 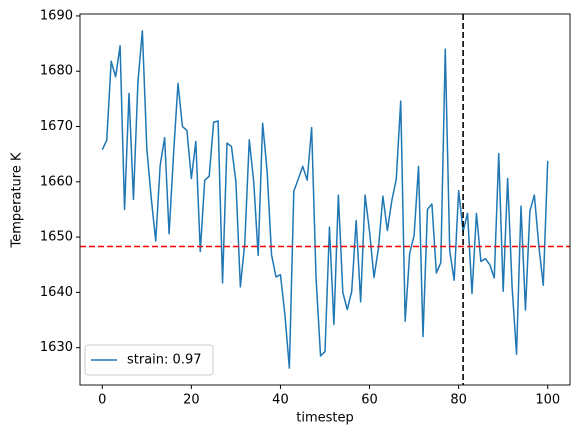 What do you see at coordinates (102, 400) in the screenshot?
I see `x-tick-label: 0` at bounding box center [102, 400].